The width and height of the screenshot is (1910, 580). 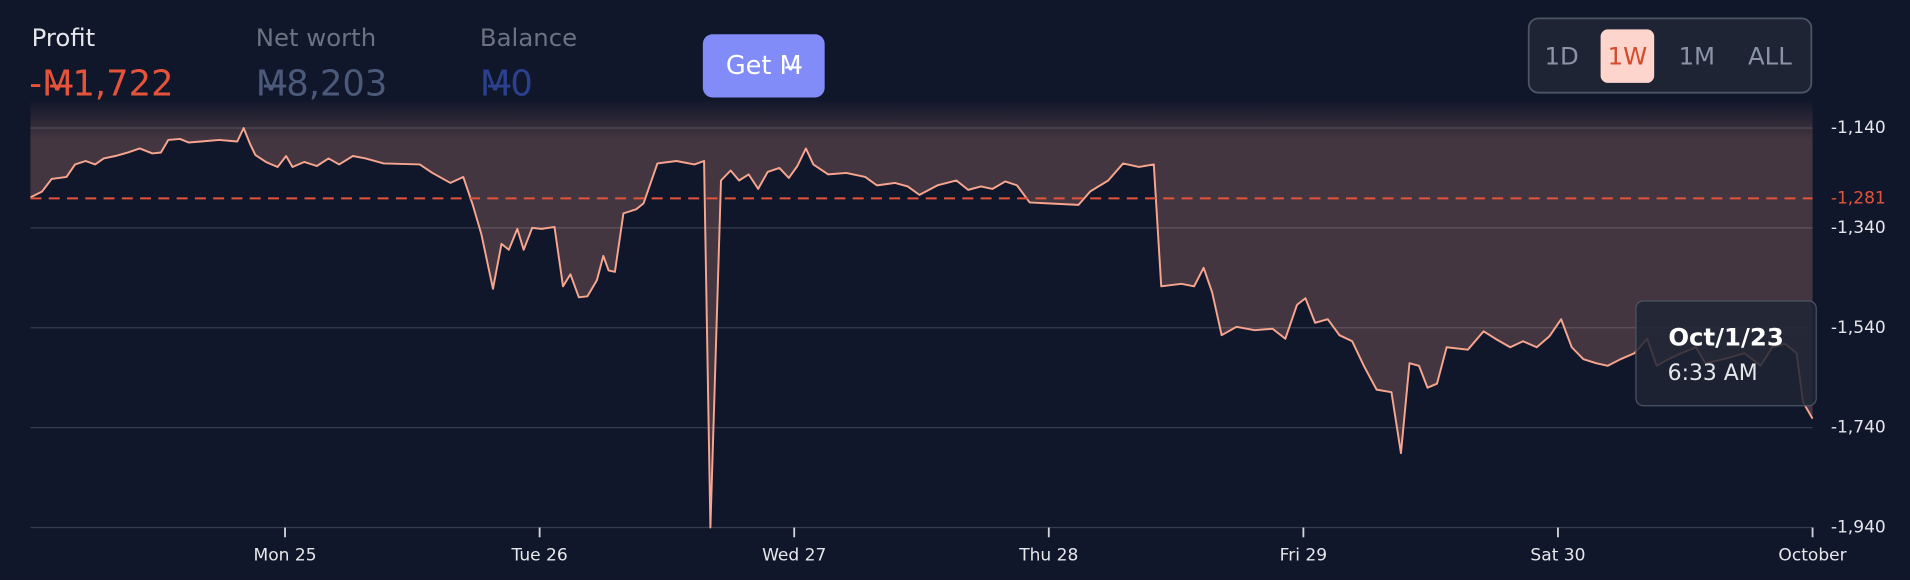 I want to click on y-tick-label: -1,140, so click(x=1858, y=128).